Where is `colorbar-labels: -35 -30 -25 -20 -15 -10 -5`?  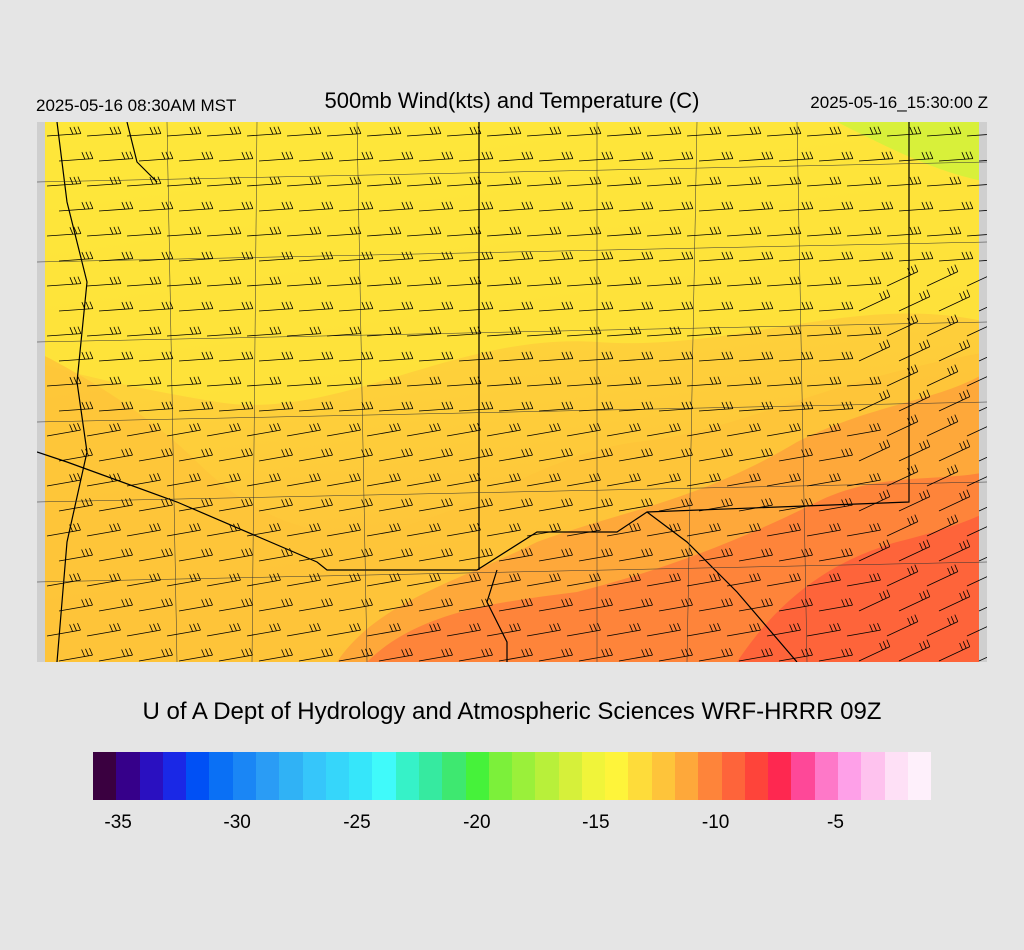
colorbar-labels: -35 -30 -25 -20 -15 -10 -5 is located at coordinates (512, 825).